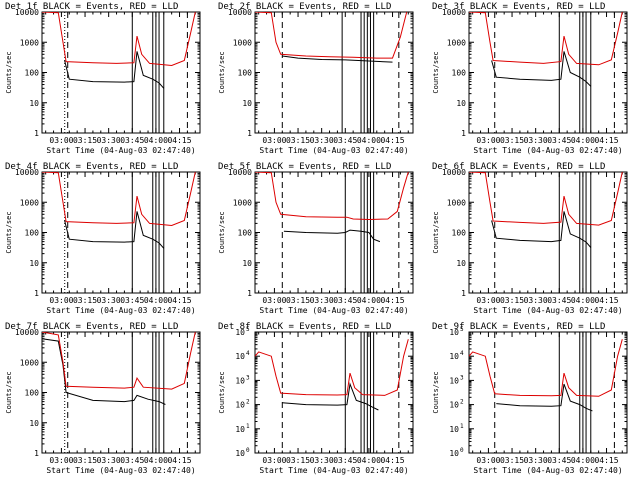 This screenshot has height=480, width=640. What do you see at coordinates (248, 450) in the screenshot?
I see `y-tick-exponent: 0` at bounding box center [248, 450].